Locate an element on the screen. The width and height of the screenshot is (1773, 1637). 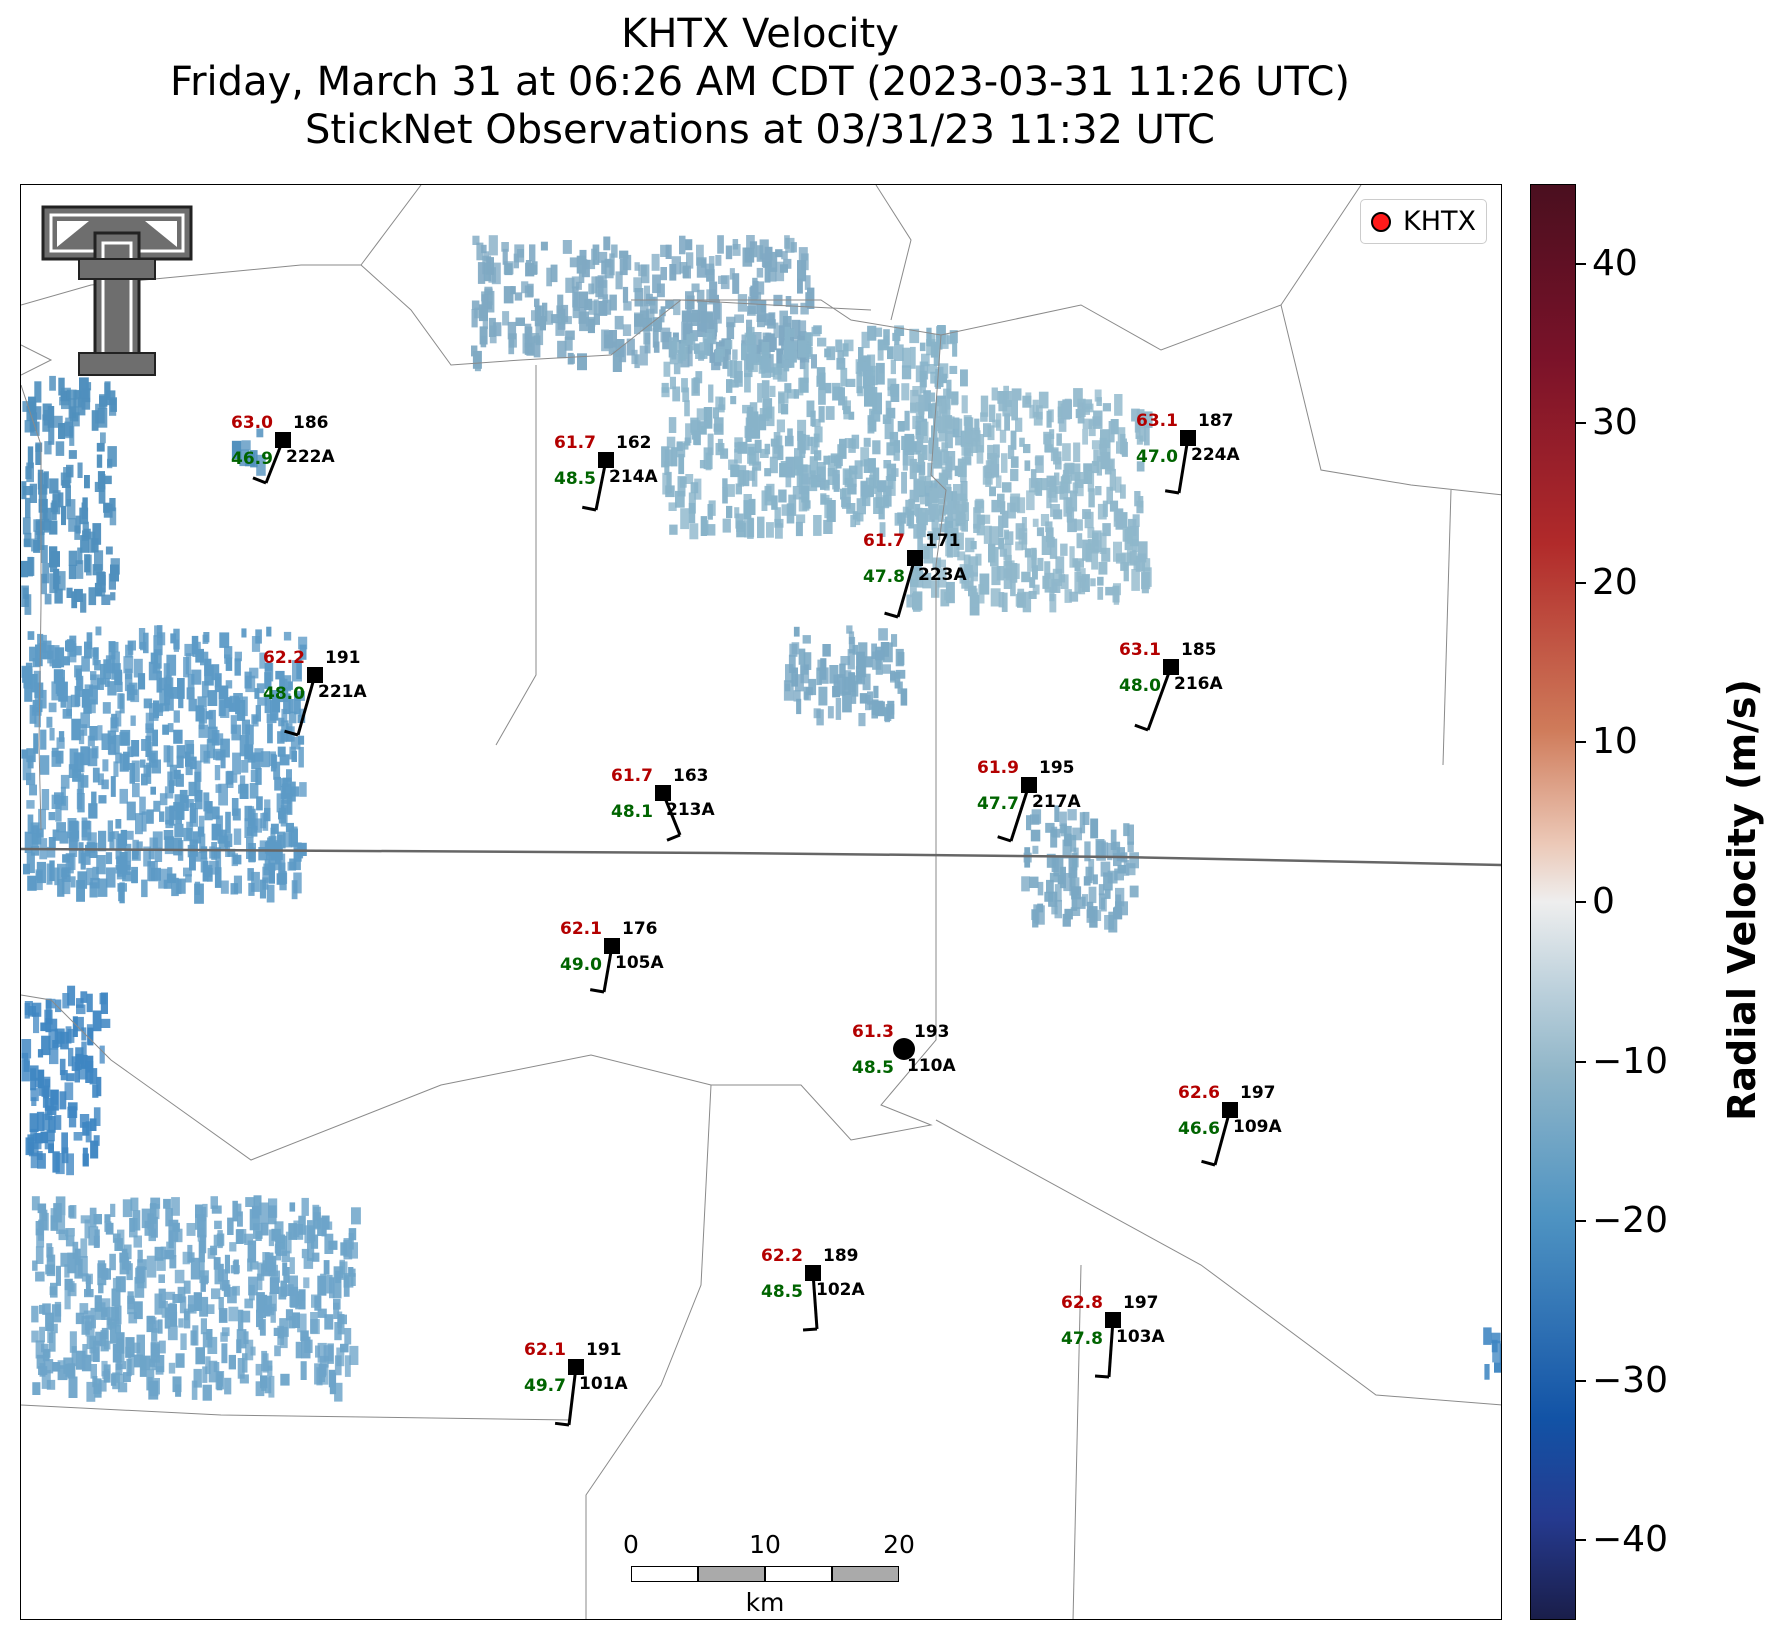
wind-barb is located at coordinates (1183, 465).